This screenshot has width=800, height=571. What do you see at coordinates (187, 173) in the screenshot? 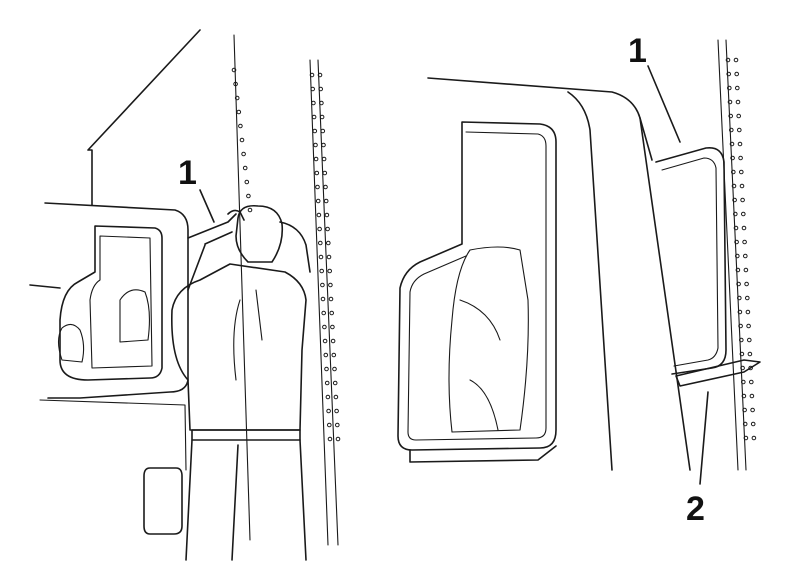
I see `callout-left-1: 1` at bounding box center [187, 173].